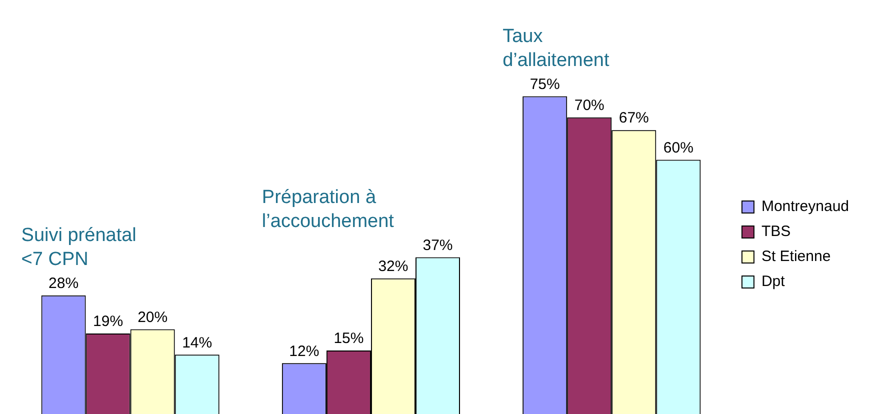 This screenshot has height=414, width=869. I want to click on legend-label: Montreynaud, so click(805, 207).